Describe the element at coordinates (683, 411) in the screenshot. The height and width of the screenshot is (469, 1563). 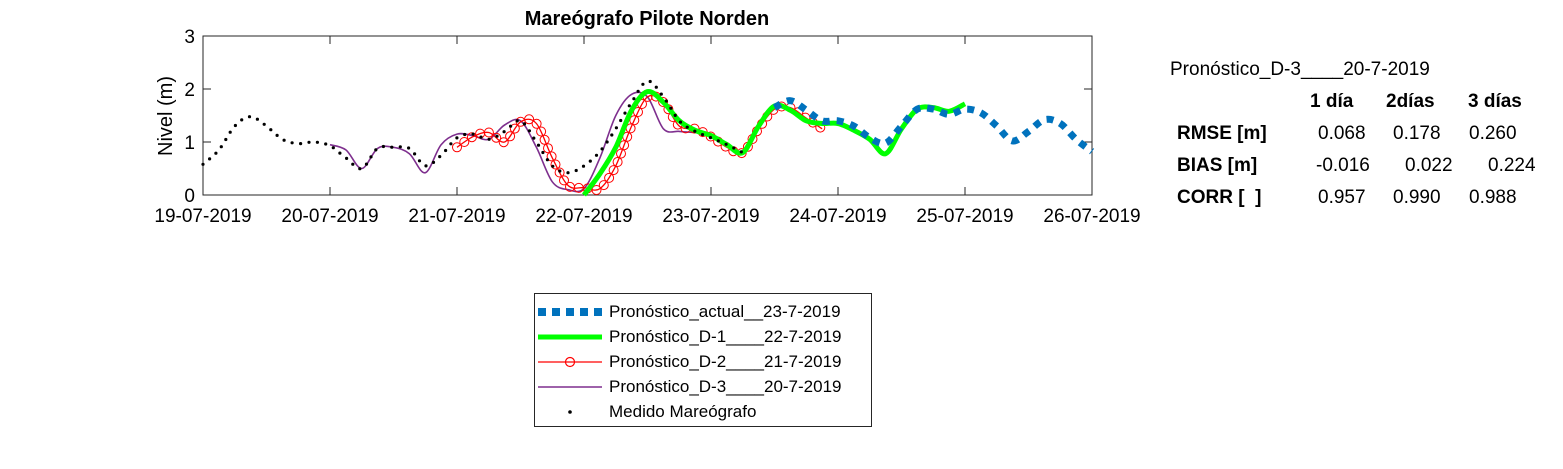
I see `legend-label: Medido Mareógrafo` at that location.